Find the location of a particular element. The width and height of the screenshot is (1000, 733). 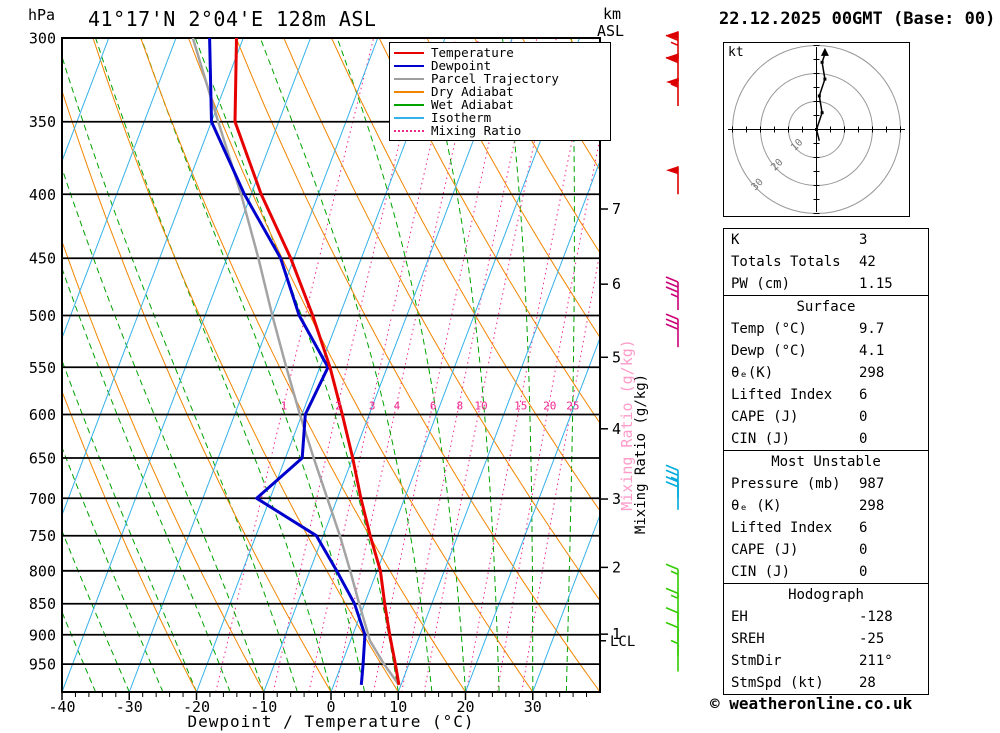

panel-row: PW (cm) 1.15 is located at coordinates (826, 284).